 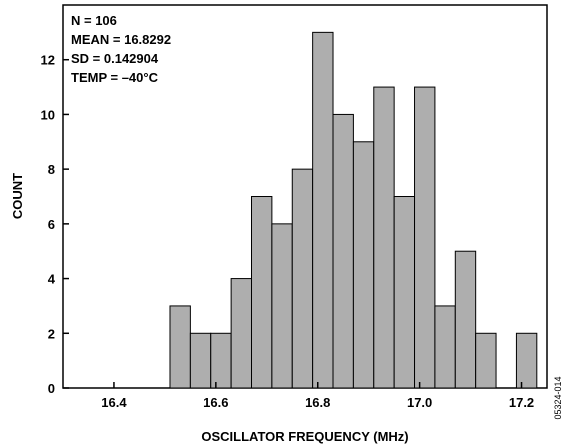 What do you see at coordinates (51, 224) in the screenshot?
I see `y-tick-label: 6` at bounding box center [51, 224].